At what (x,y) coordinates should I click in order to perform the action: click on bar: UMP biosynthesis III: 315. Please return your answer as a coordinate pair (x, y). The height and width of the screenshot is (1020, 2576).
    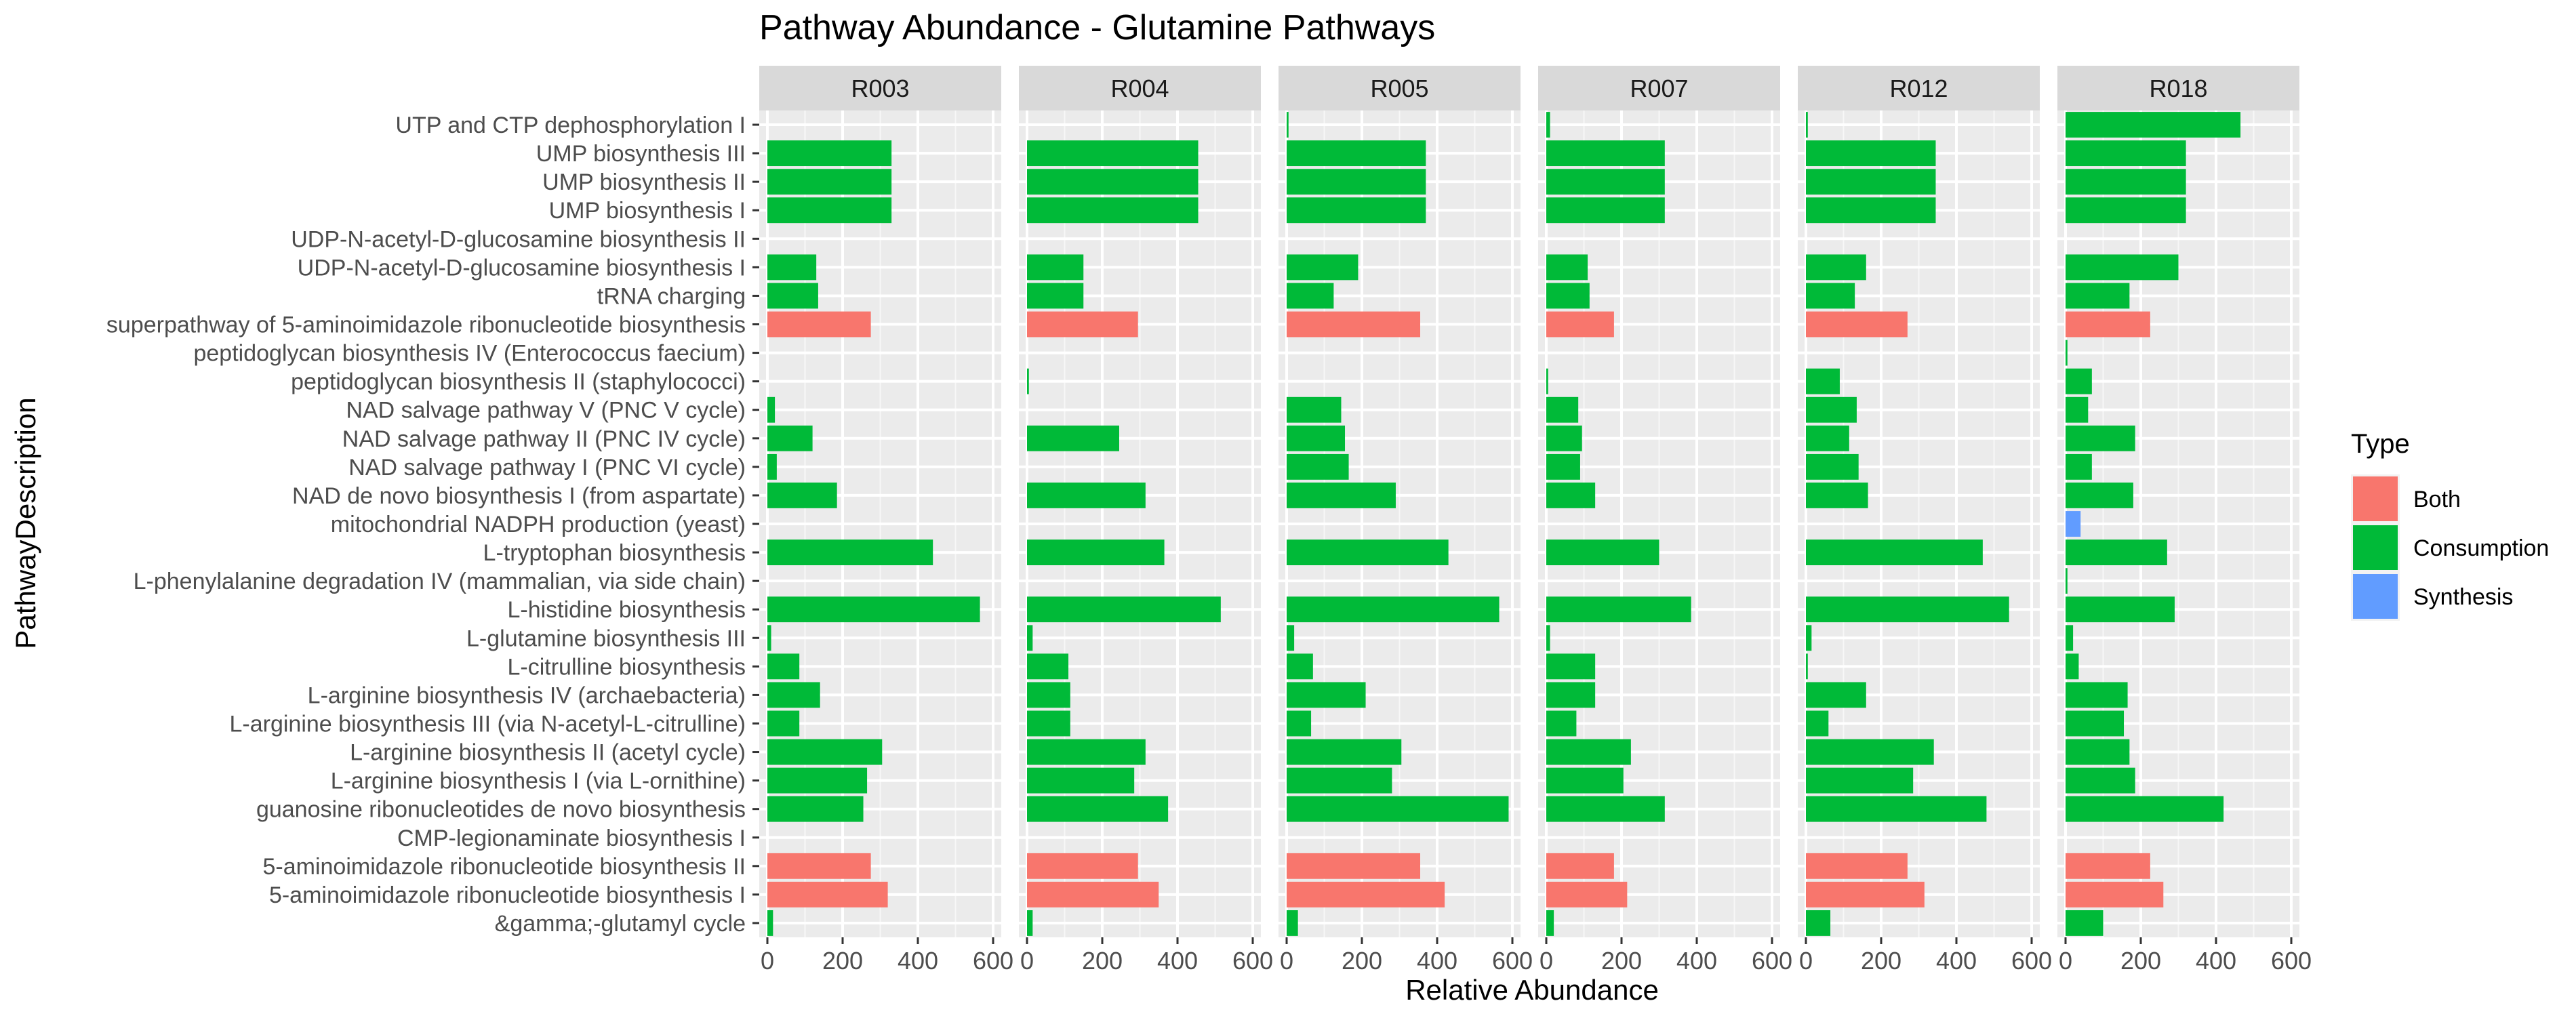
    Looking at the image, I should click on (1605, 153).